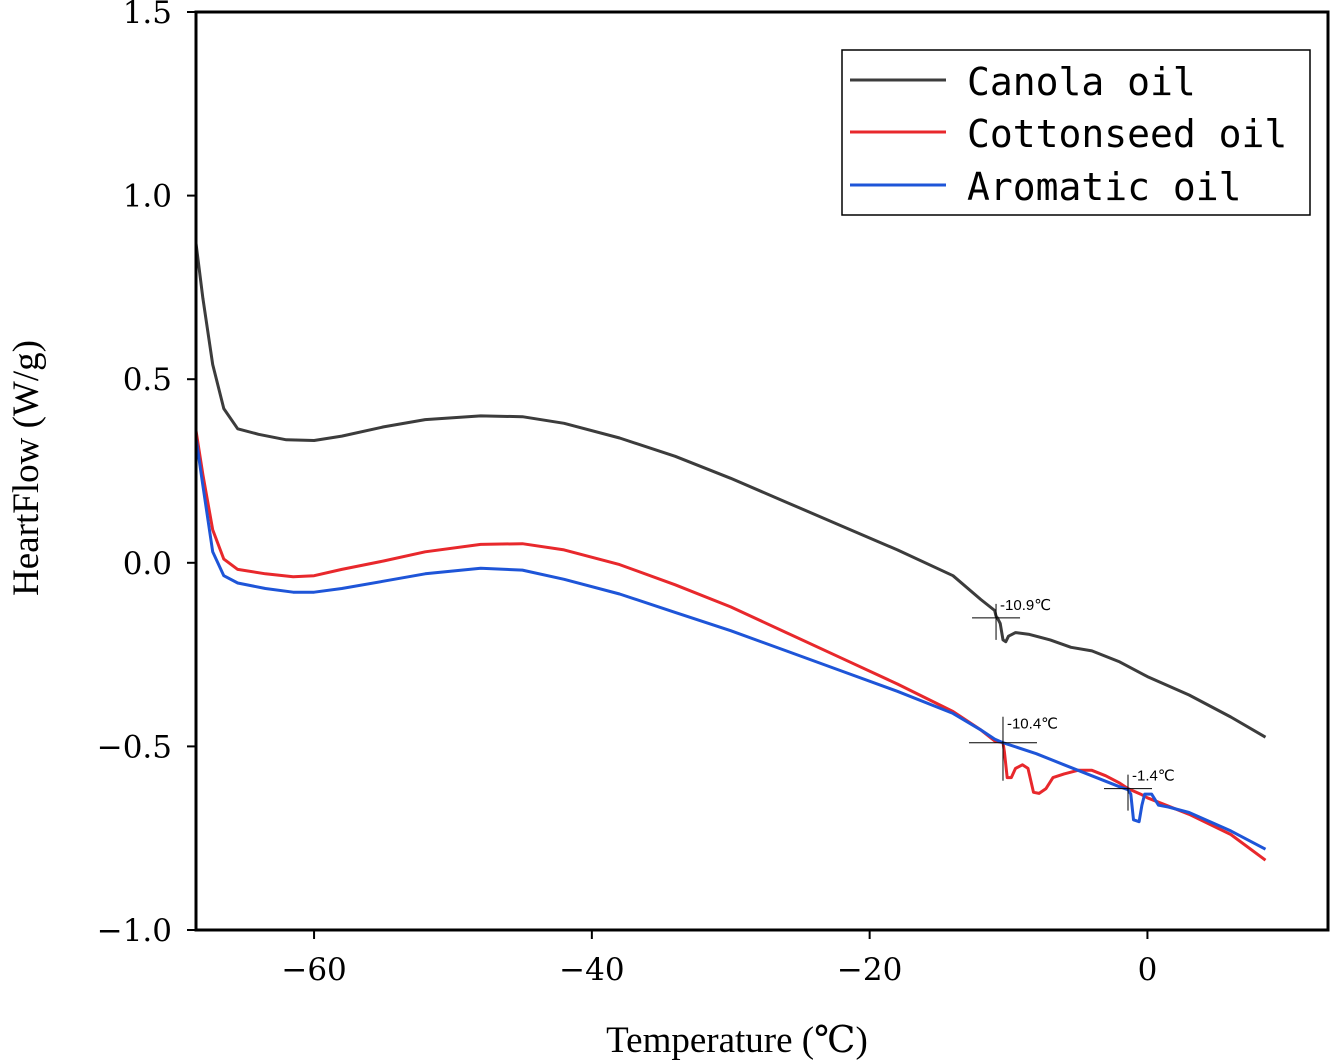  I want to click on annotation-label: -1.4℃, so click(1153, 776).